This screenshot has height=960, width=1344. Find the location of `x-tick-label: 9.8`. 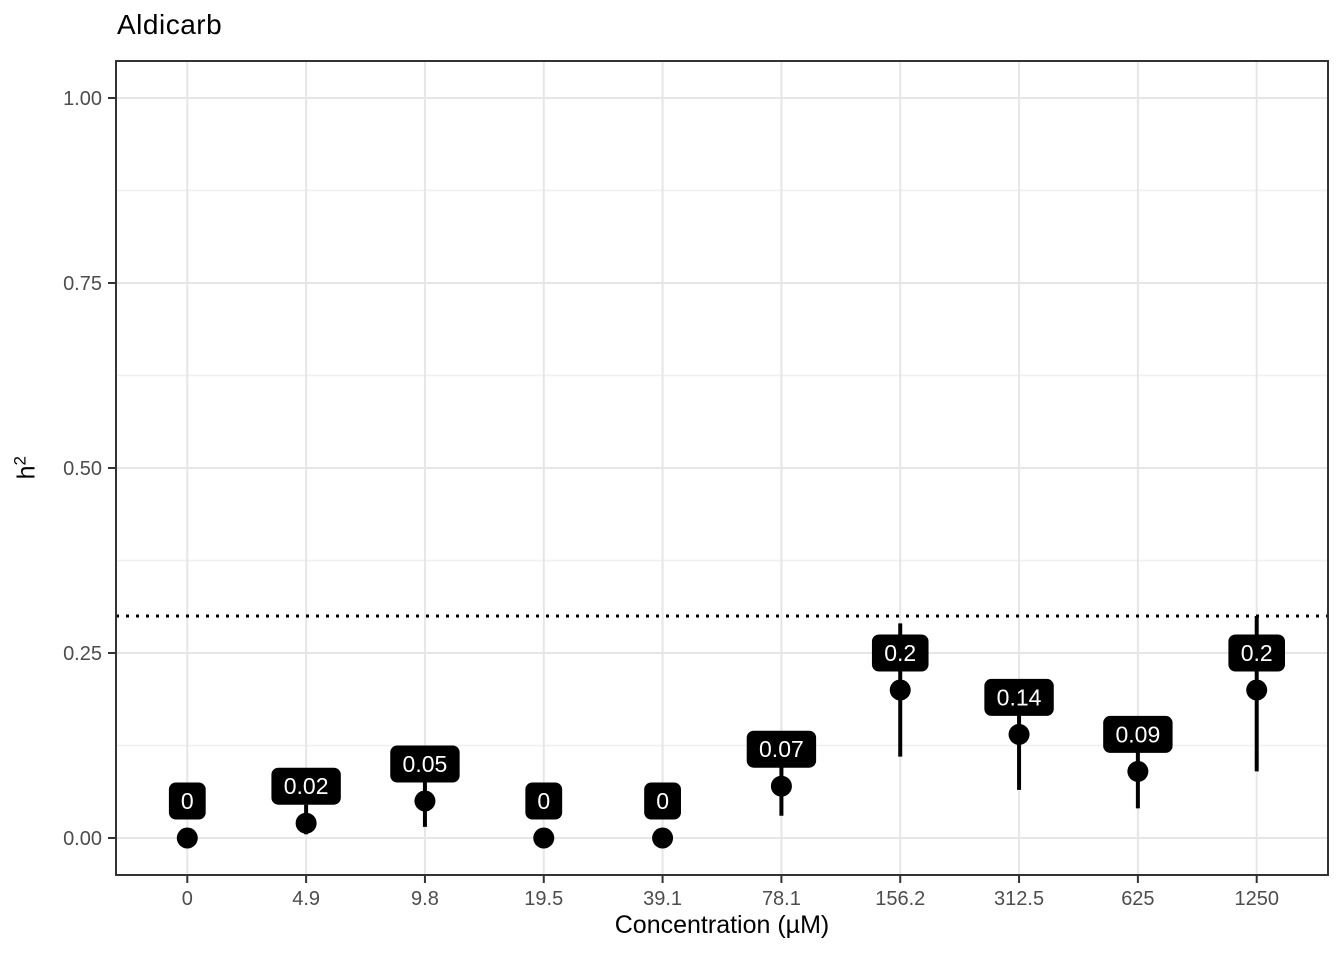

x-tick-label: 9.8 is located at coordinates (425, 899).